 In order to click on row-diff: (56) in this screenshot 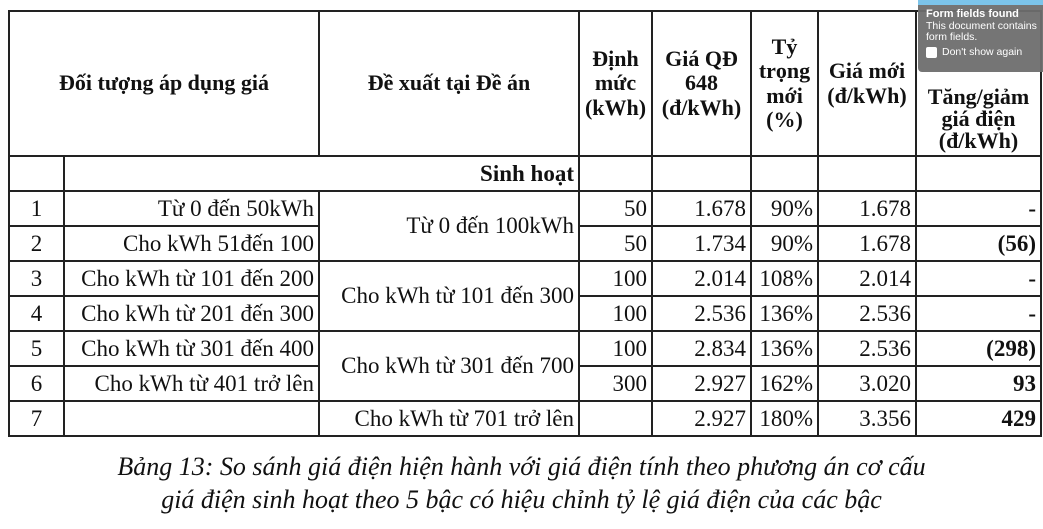, I will do `click(978, 243)`.